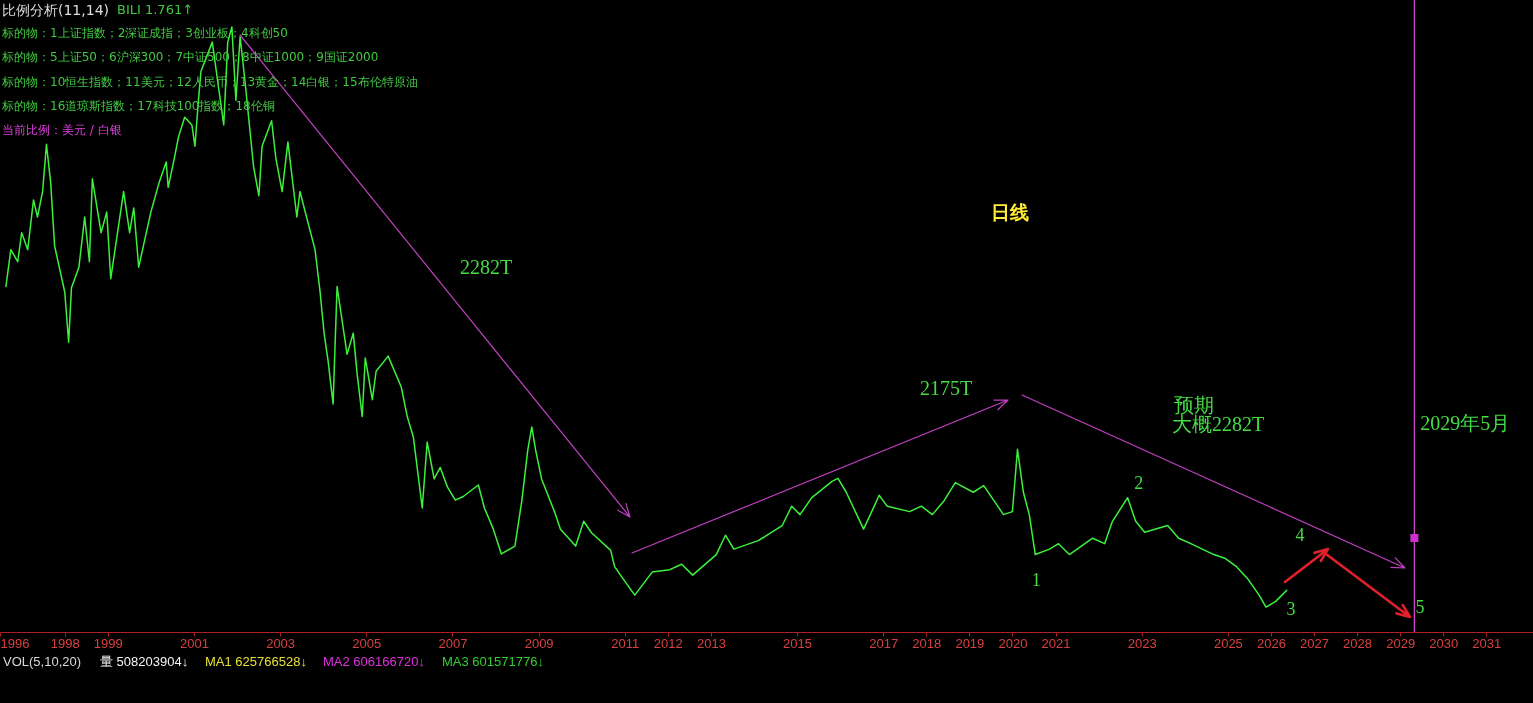  What do you see at coordinates (1010, 212) in the screenshot?
I see `annotation: 日线` at bounding box center [1010, 212].